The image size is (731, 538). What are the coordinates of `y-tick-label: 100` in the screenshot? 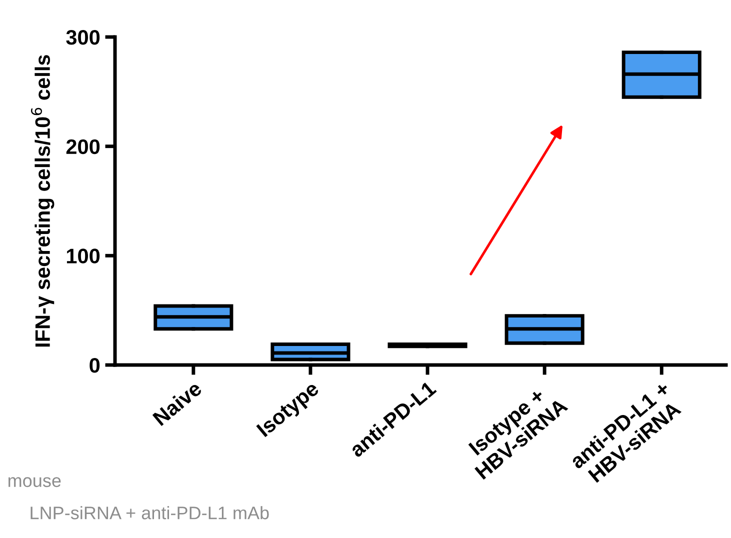 It's located at (83, 256).